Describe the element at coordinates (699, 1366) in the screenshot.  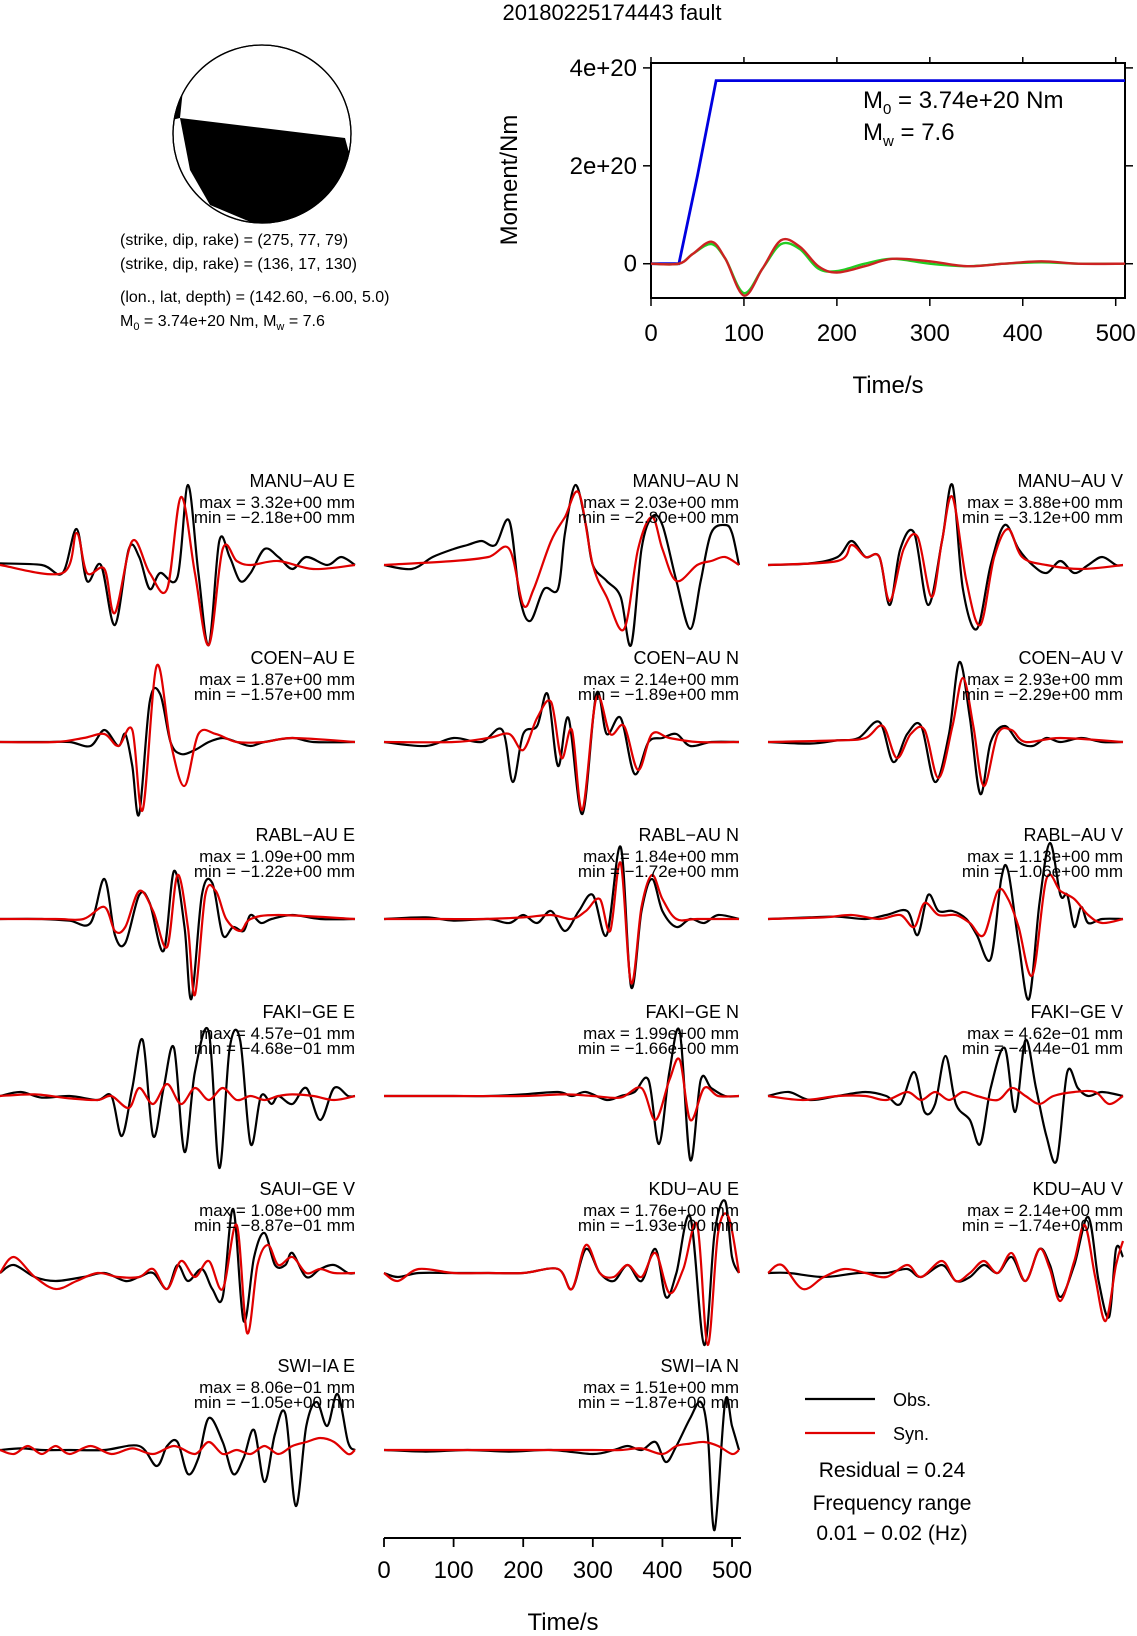
I see `station-label: SWI−IA N` at that location.